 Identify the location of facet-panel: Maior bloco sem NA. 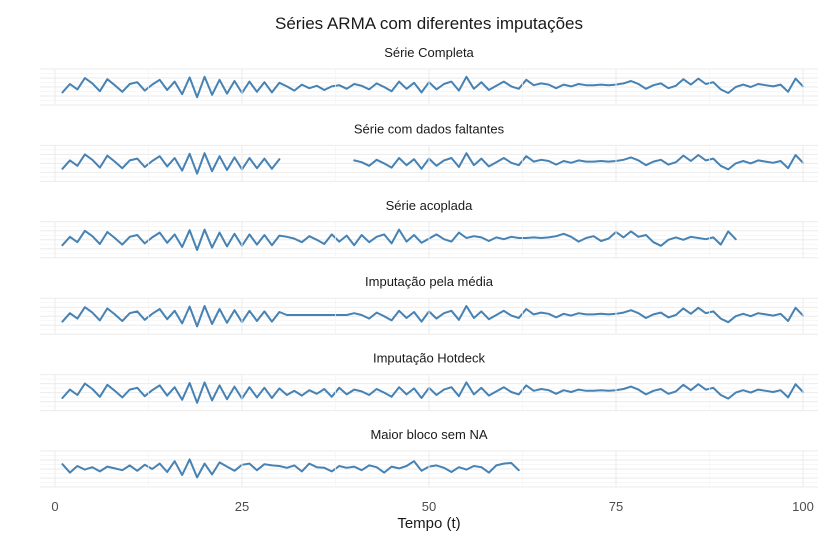
(429, 457).